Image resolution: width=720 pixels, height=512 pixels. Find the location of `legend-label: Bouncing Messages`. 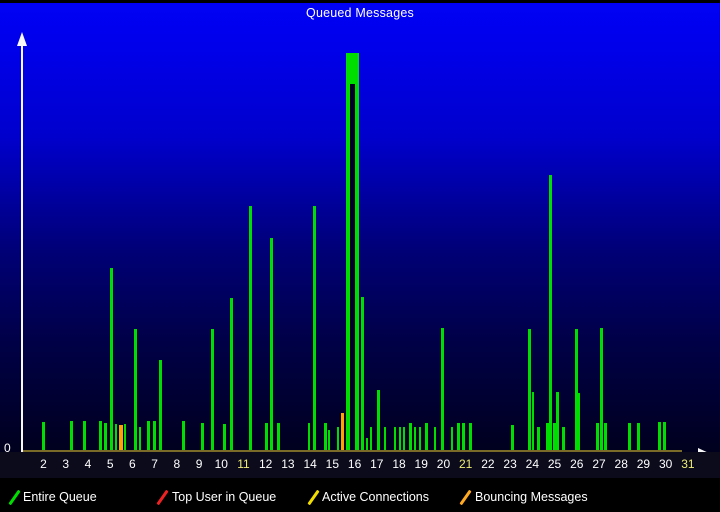

legend-label: Bouncing Messages is located at coordinates (531, 497).